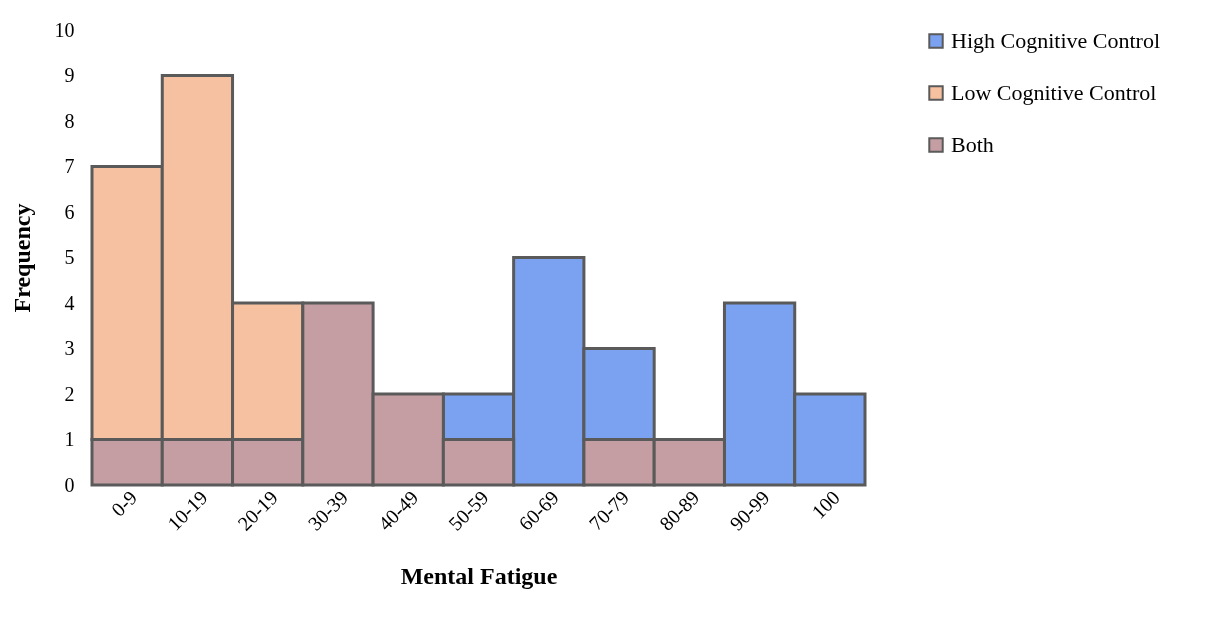  Describe the element at coordinates (69, 75) in the screenshot. I see `y-tick-label: 9` at that location.